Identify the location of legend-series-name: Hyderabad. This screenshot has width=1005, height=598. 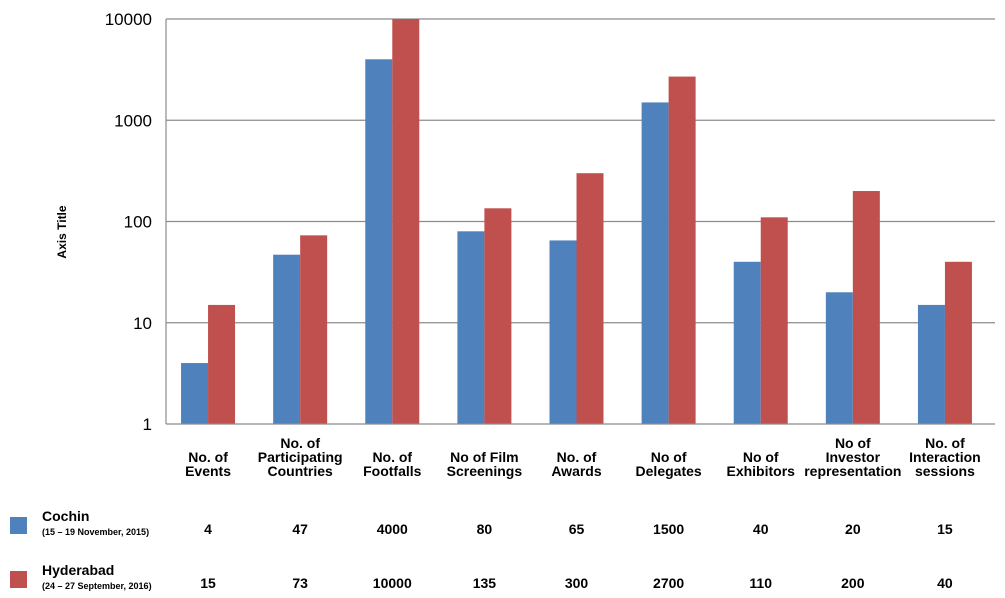
(78, 570).